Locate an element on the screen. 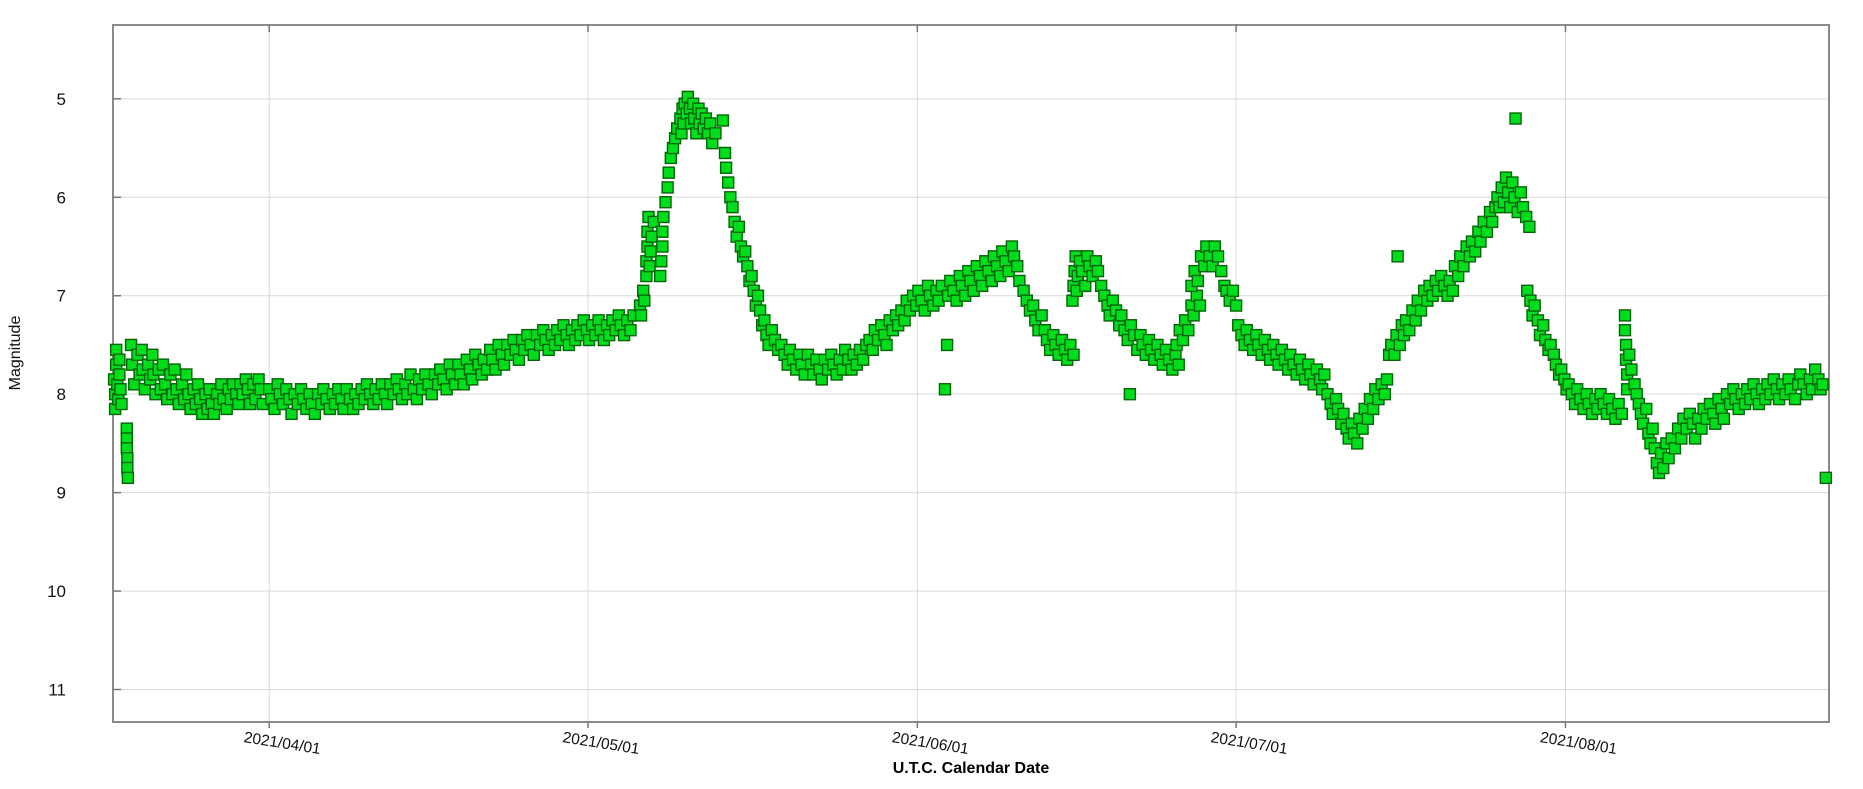 The width and height of the screenshot is (1863, 789). y-tick-label: 11 is located at coordinates (57, 690).